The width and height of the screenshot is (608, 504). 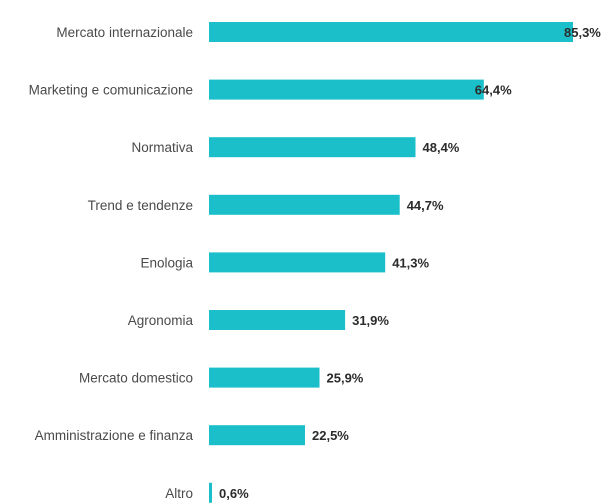 What do you see at coordinates (136, 378) in the screenshot?
I see `category-label: Mercato domestico` at bounding box center [136, 378].